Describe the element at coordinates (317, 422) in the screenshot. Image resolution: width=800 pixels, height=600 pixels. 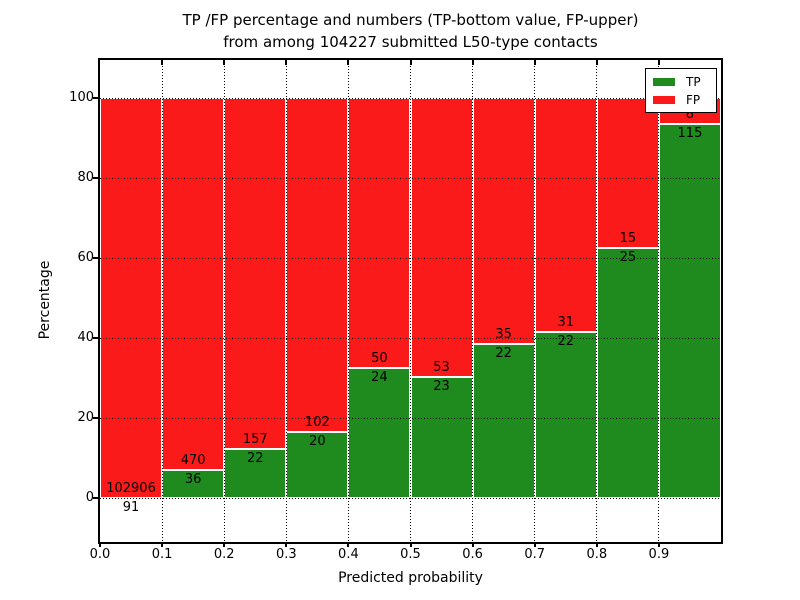
I see `bar-label-fp: 102` at that location.